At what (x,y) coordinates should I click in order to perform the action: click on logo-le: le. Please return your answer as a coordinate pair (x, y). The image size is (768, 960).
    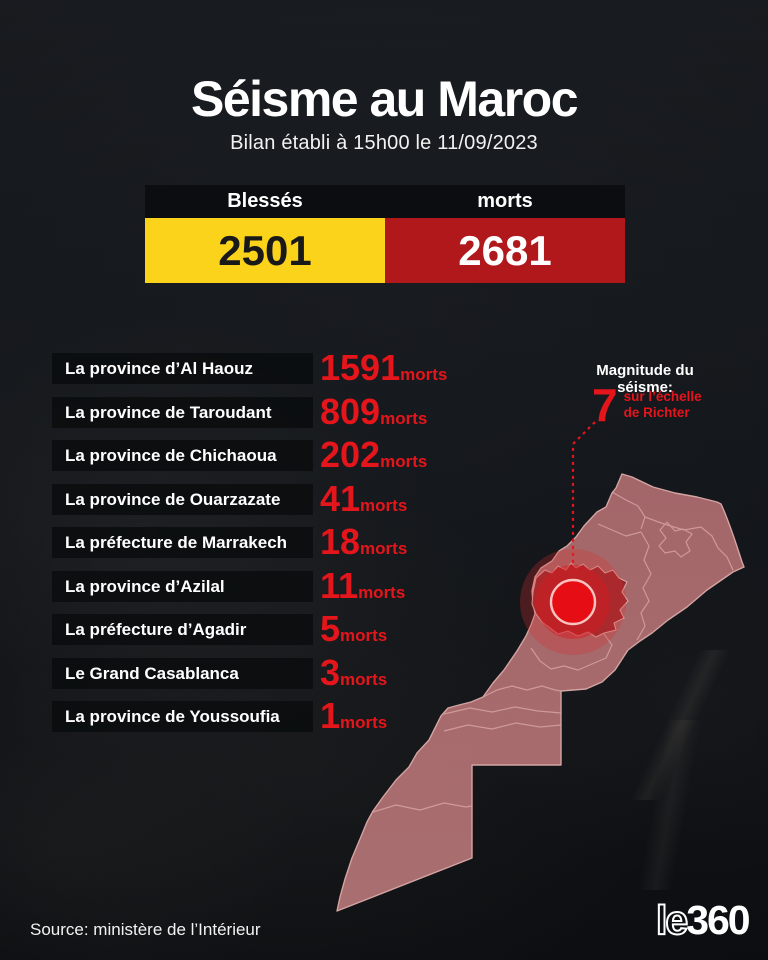
    Looking at the image, I should click on (672, 920).